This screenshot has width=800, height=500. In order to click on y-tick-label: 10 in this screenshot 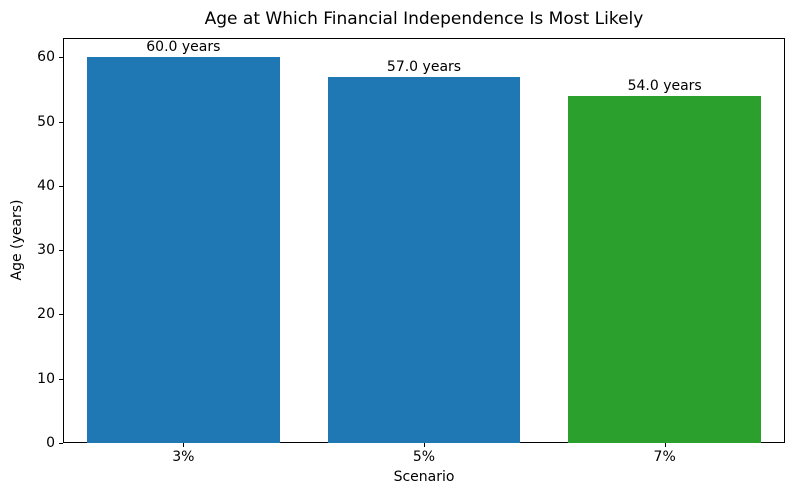, I will do `click(46, 378)`.